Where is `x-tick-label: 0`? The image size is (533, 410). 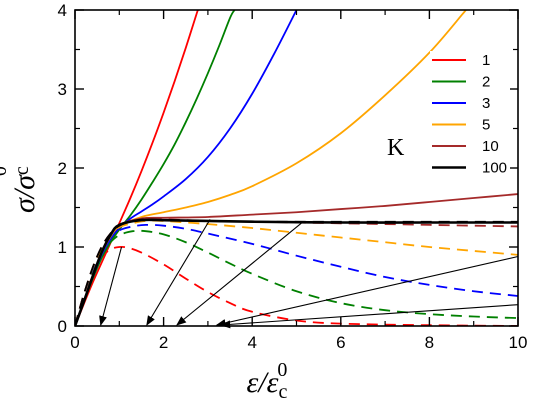
x-tick-label: 0 is located at coordinates (74, 342).